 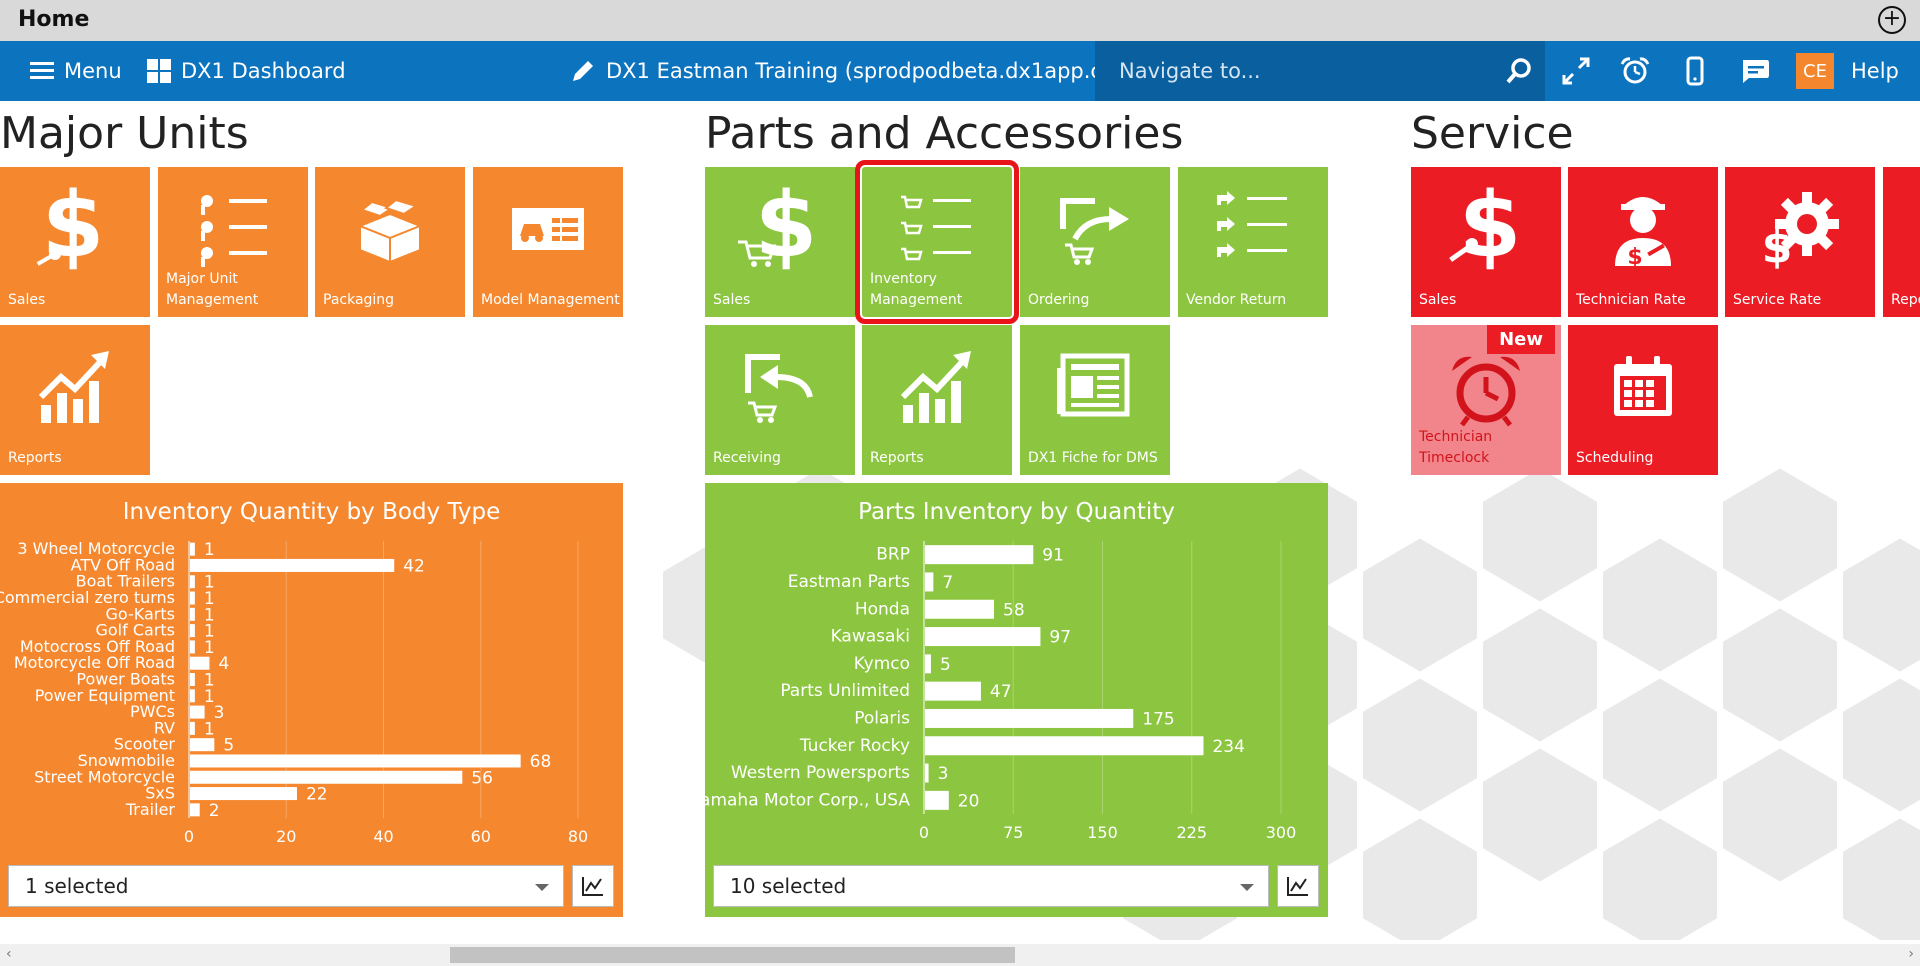 I want to click on tile-major-unit-management: Major Unit Management, so click(x=233, y=242).